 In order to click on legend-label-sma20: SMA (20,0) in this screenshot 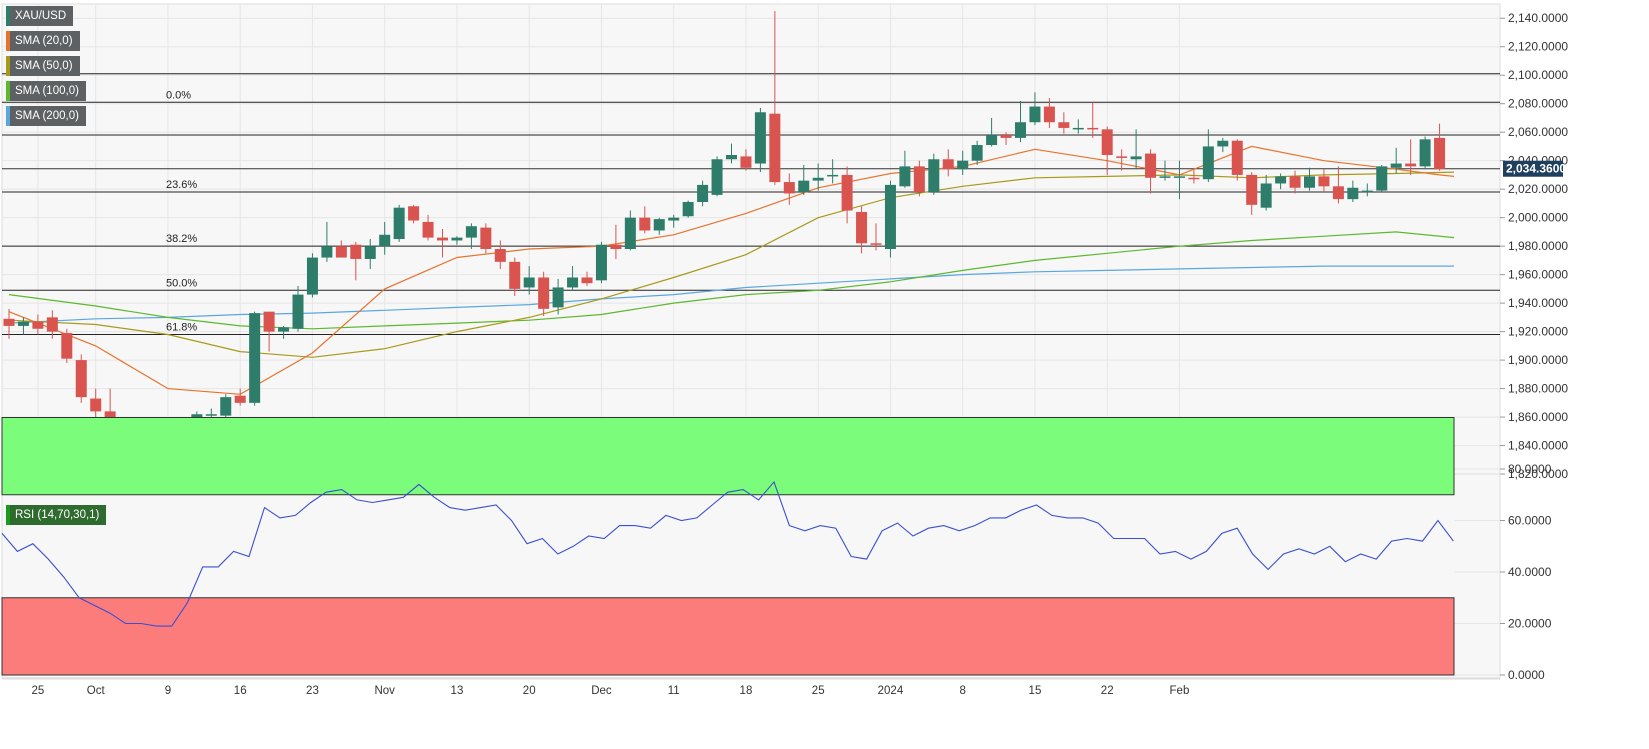, I will do `click(44, 41)`.